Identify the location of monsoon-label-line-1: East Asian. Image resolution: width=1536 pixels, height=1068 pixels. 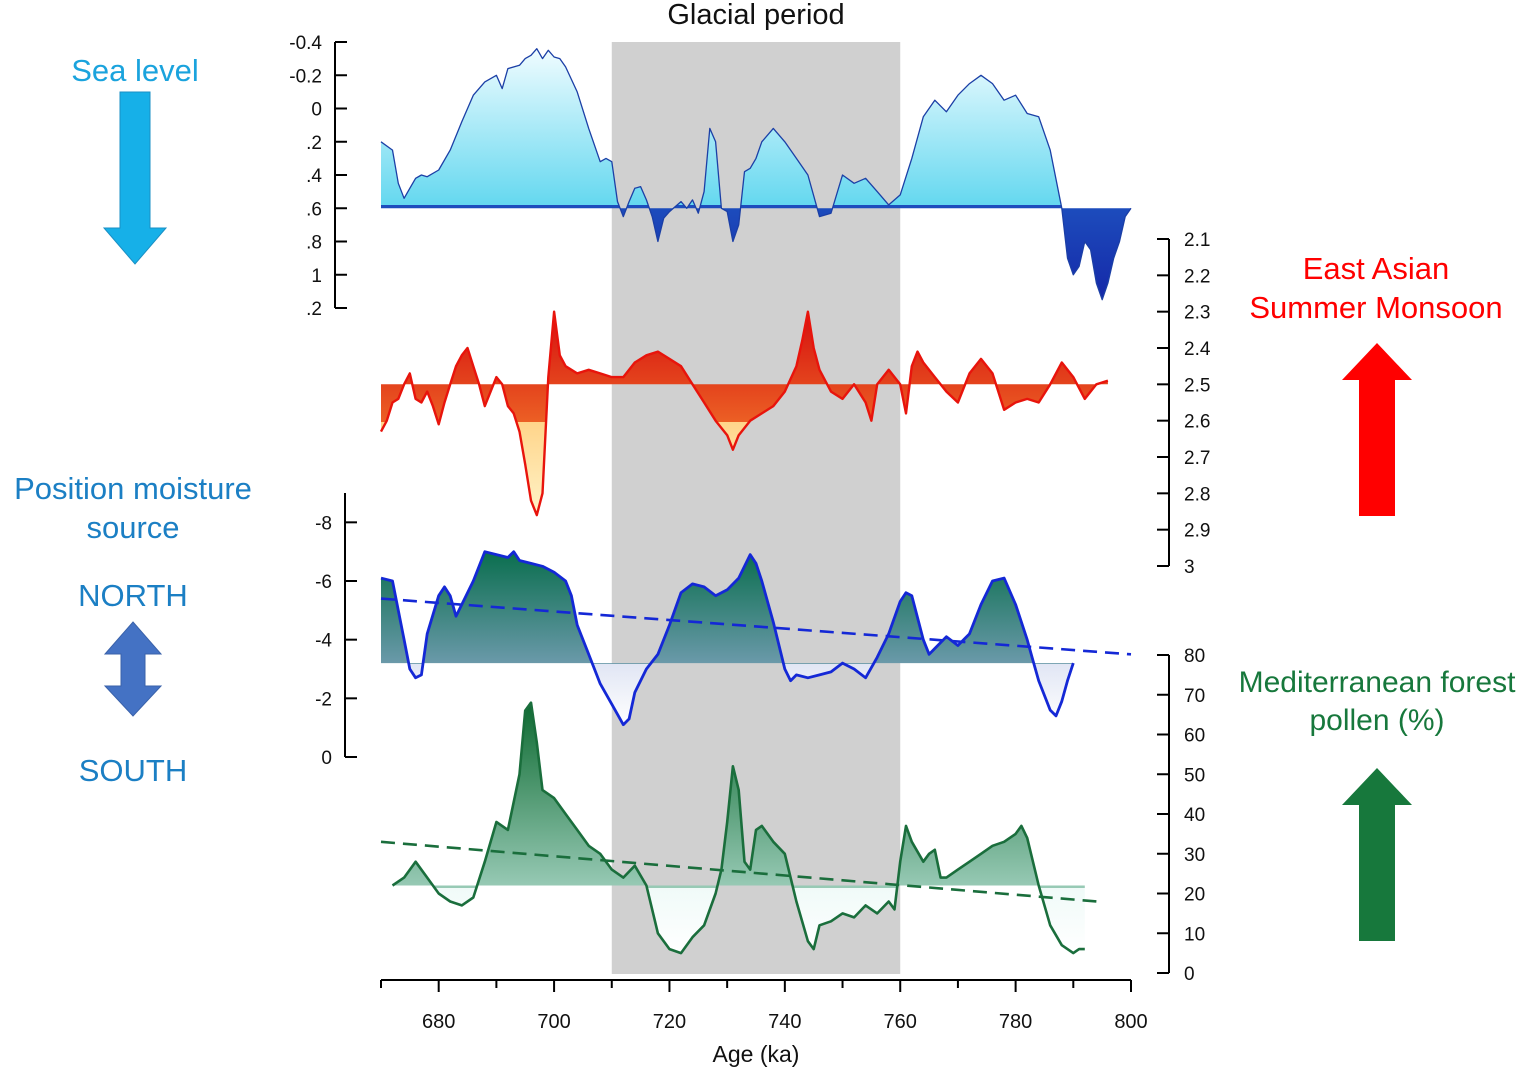
(1376, 268).